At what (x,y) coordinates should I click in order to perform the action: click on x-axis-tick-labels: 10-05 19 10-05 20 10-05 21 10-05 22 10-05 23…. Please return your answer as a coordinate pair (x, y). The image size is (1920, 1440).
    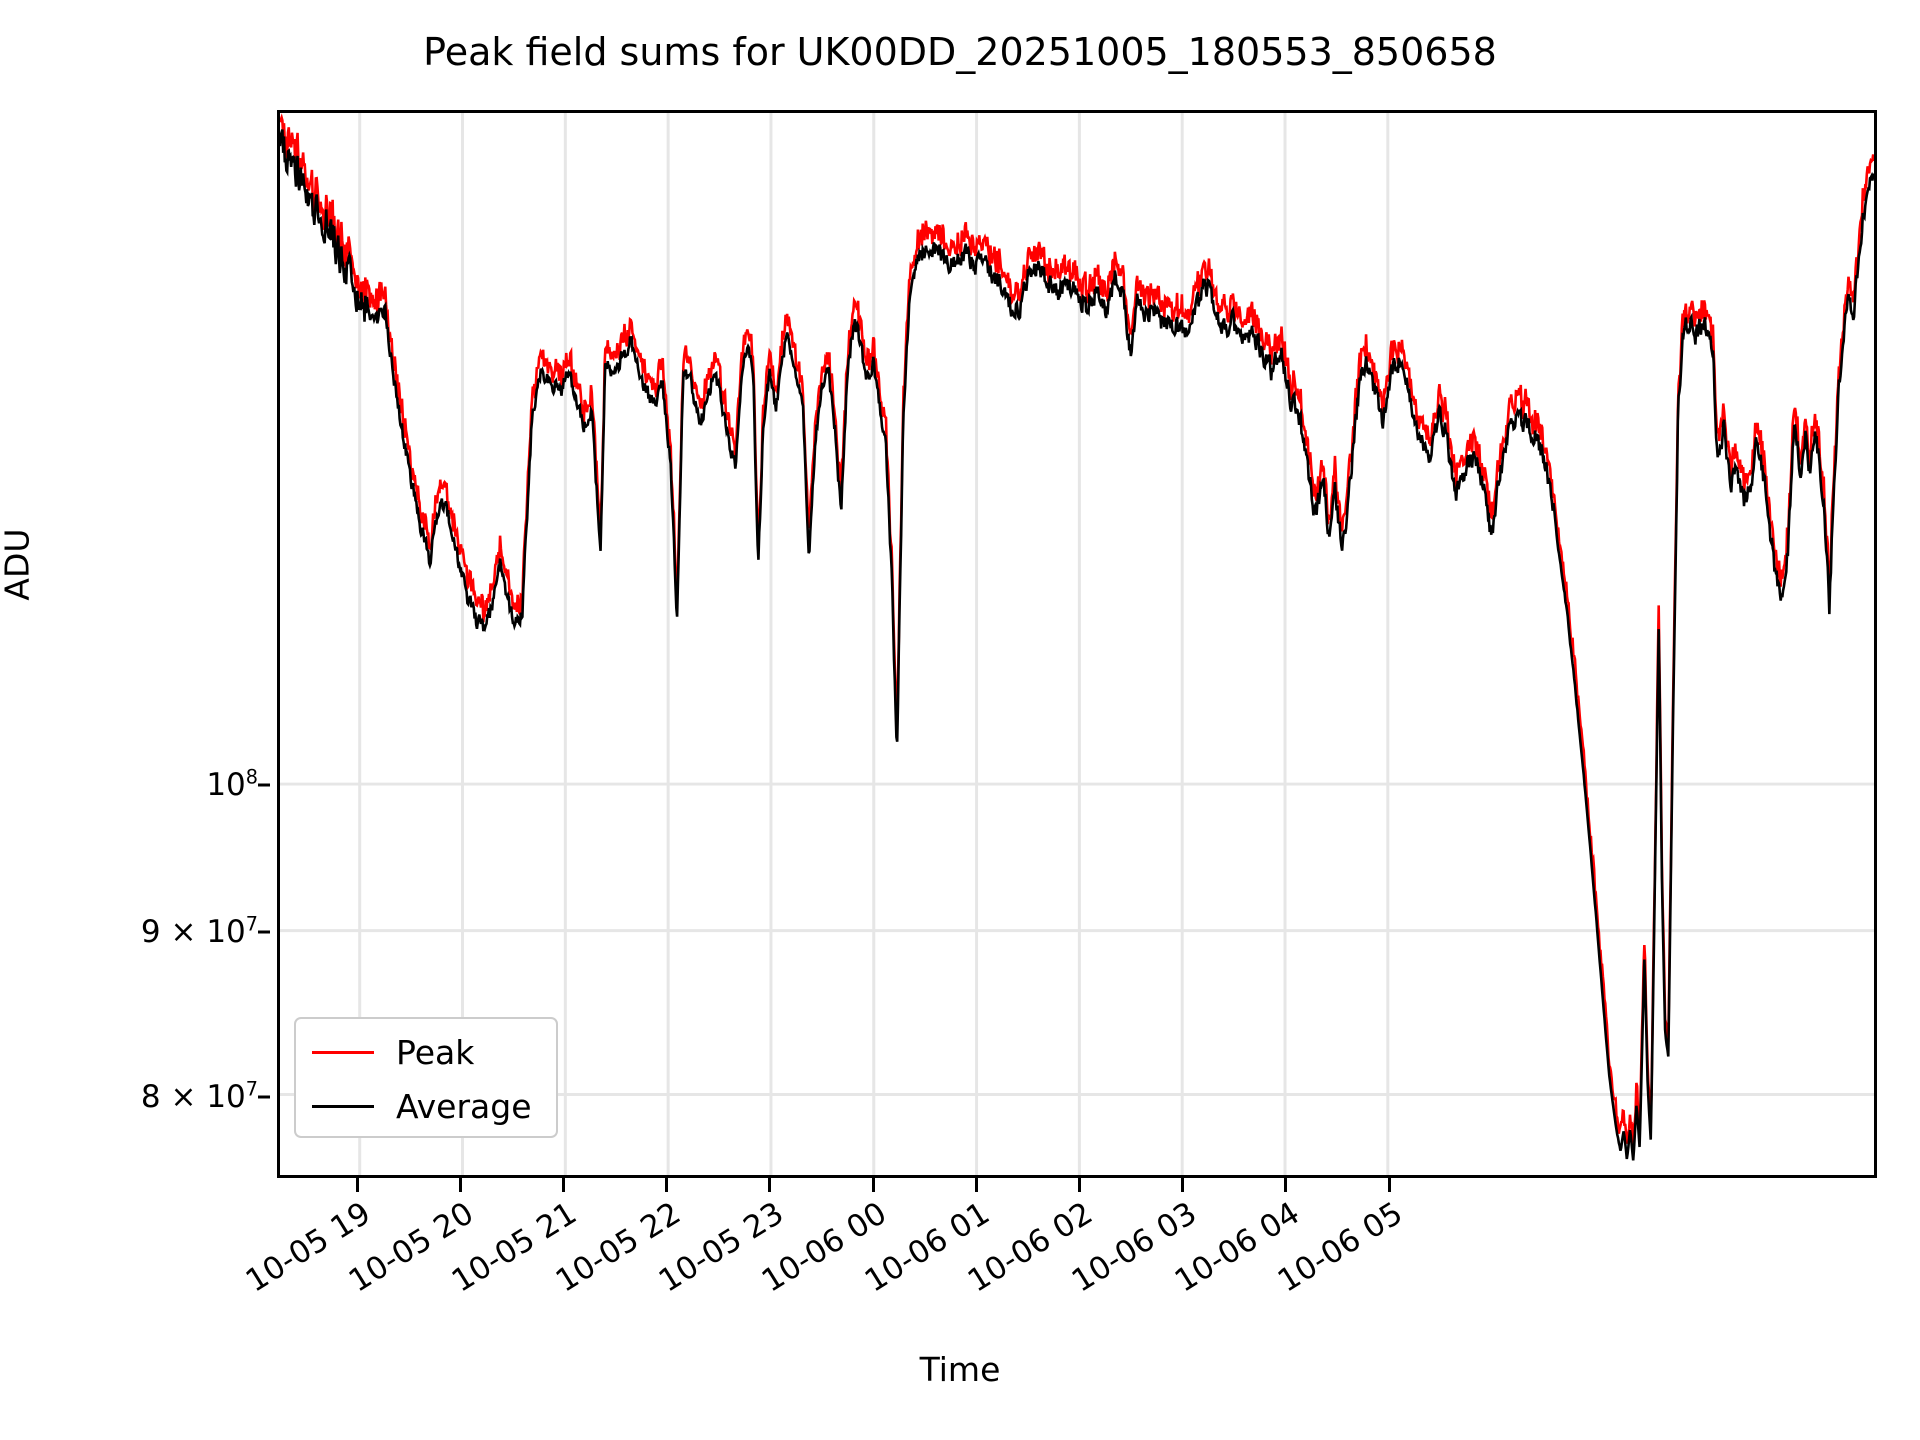
    Looking at the image, I should click on (960, 1282).